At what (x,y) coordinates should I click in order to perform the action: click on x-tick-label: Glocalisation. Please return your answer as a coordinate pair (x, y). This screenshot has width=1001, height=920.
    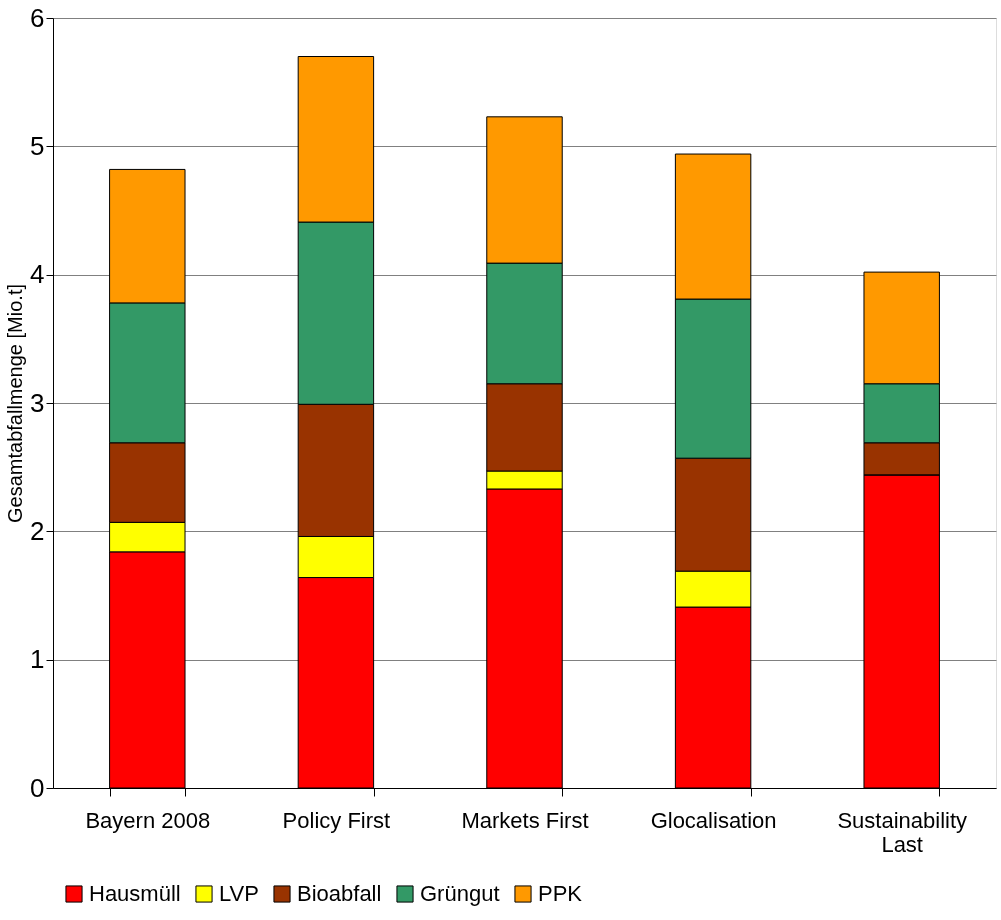
    Looking at the image, I should click on (713, 820).